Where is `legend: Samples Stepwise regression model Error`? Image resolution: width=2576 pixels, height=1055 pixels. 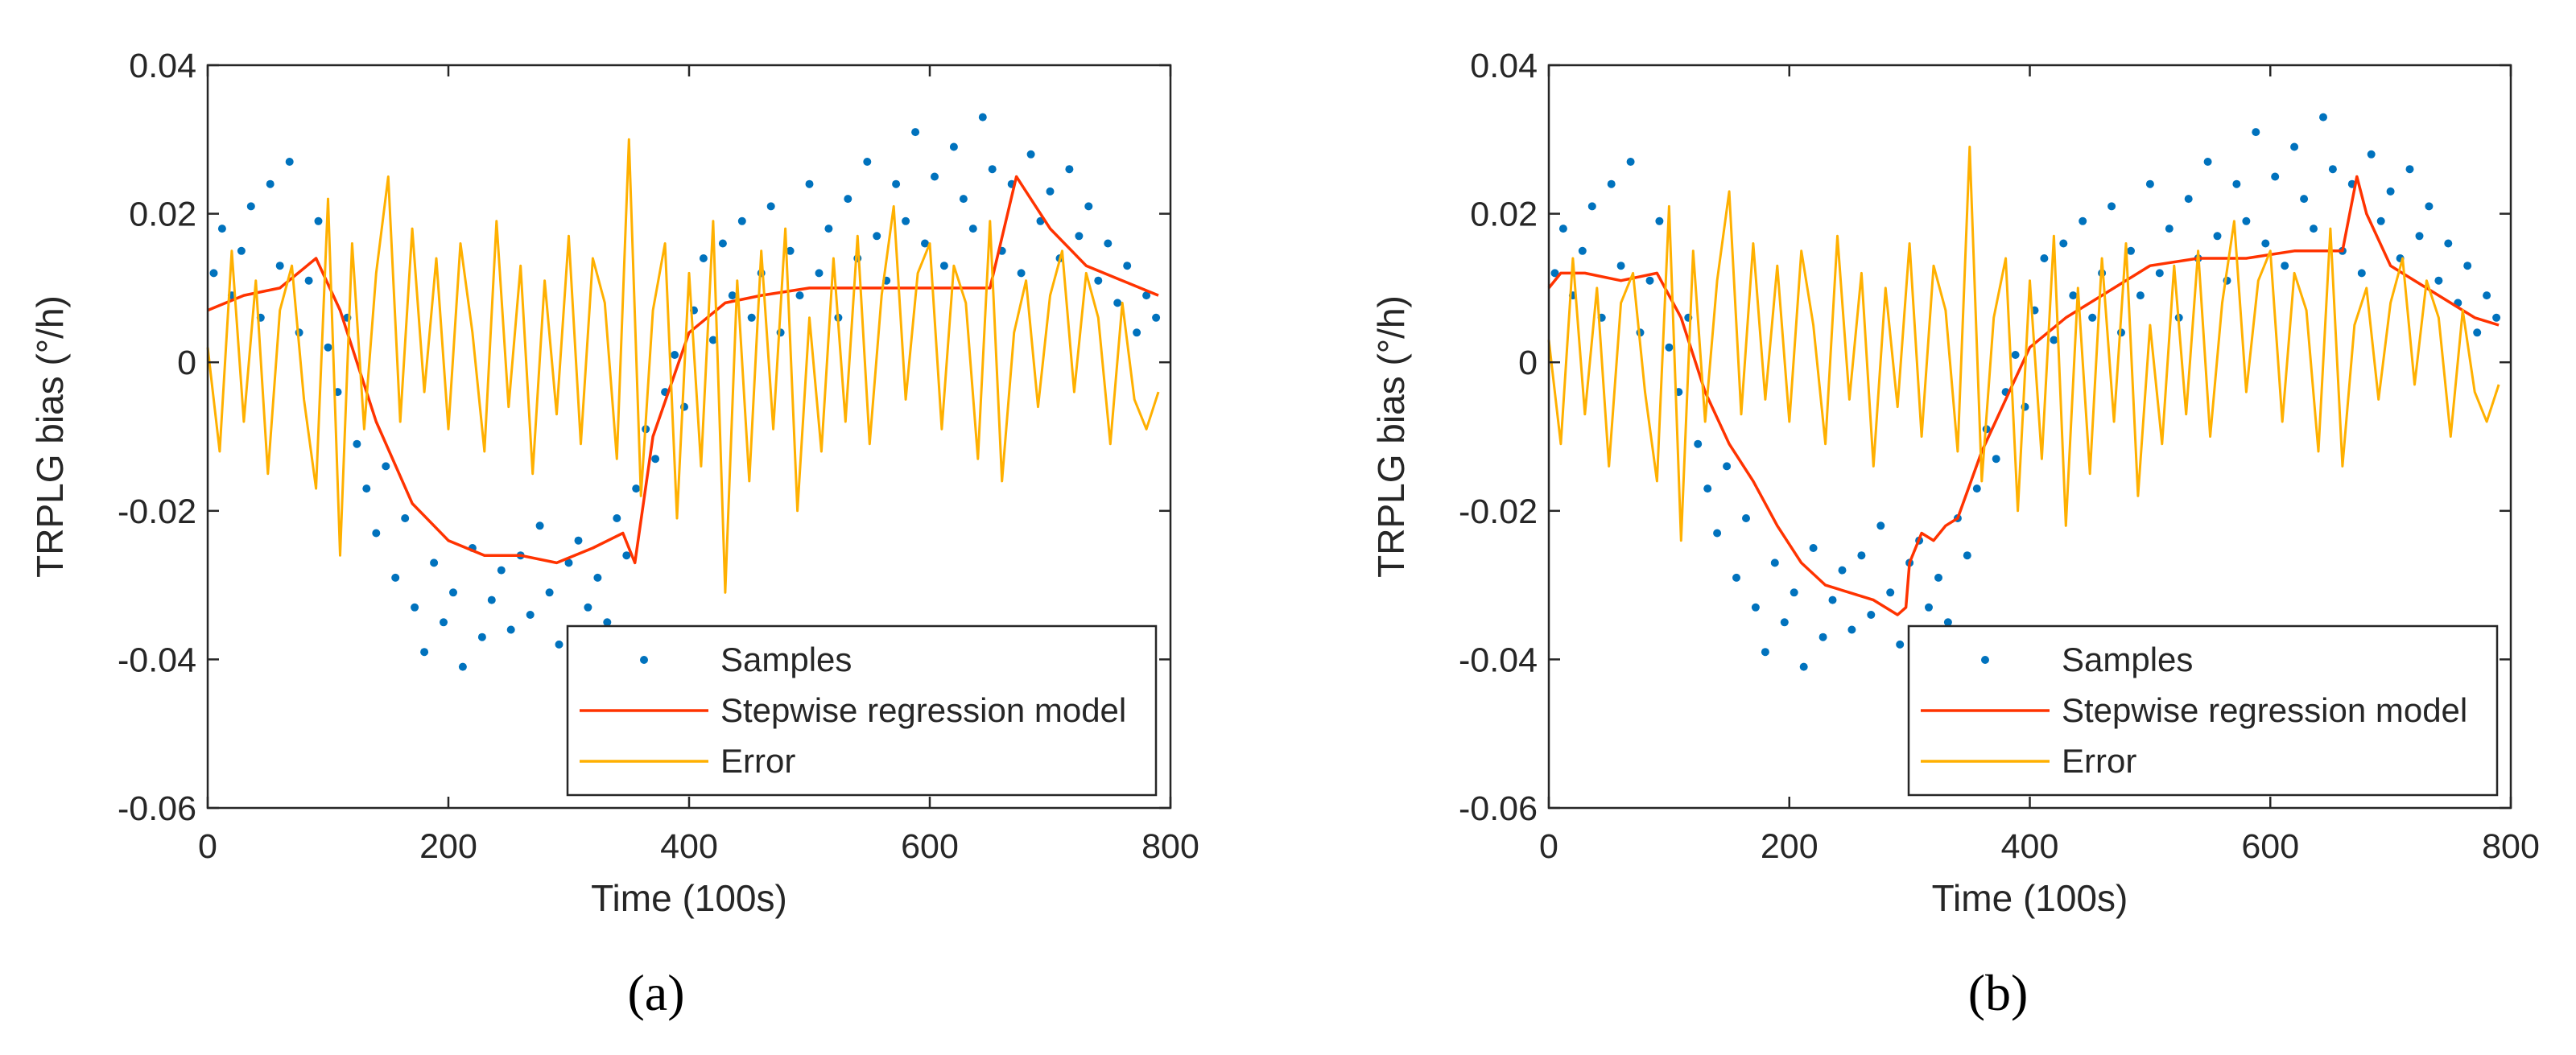 legend: Samples Stepwise regression model Error is located at coordinates (862, 710).